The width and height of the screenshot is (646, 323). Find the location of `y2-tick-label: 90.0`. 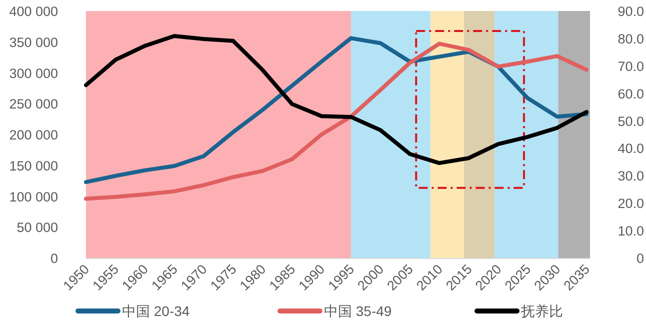

y2-tick-label: 90.0 is located at coordinates (631, 11).